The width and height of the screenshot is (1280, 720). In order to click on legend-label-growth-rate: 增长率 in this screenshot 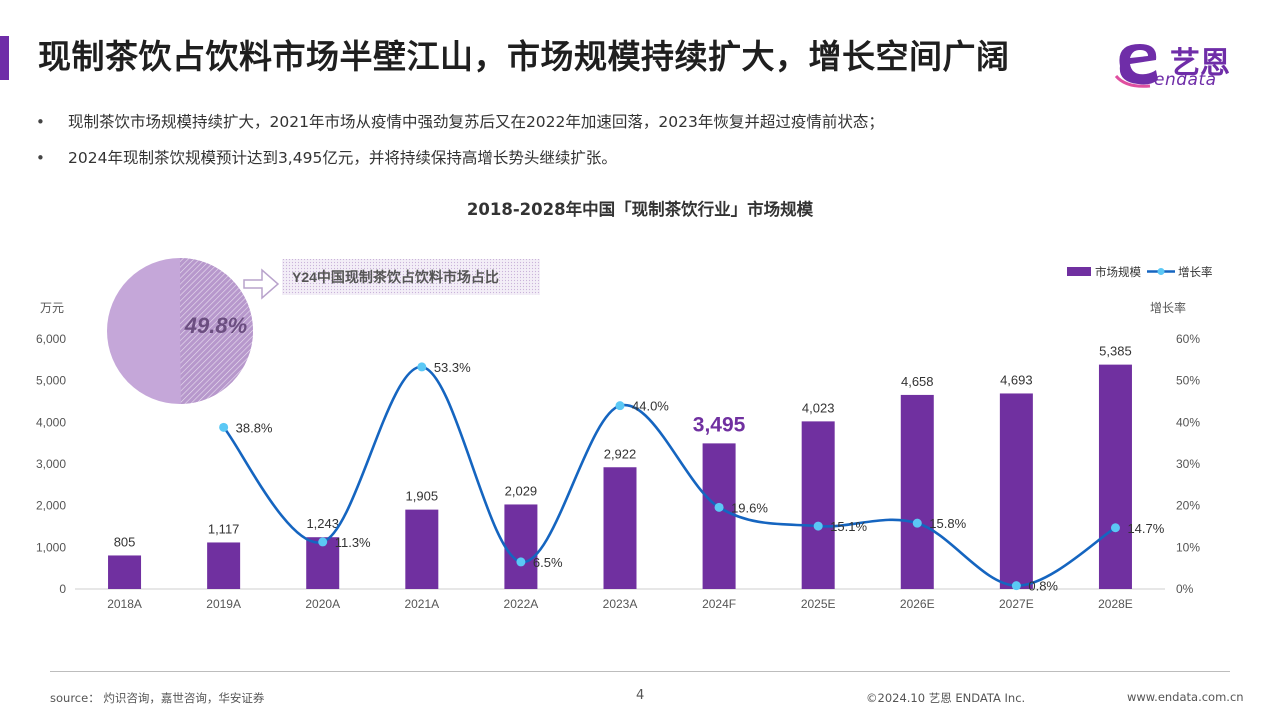, I will do `click(1195, 272)`.